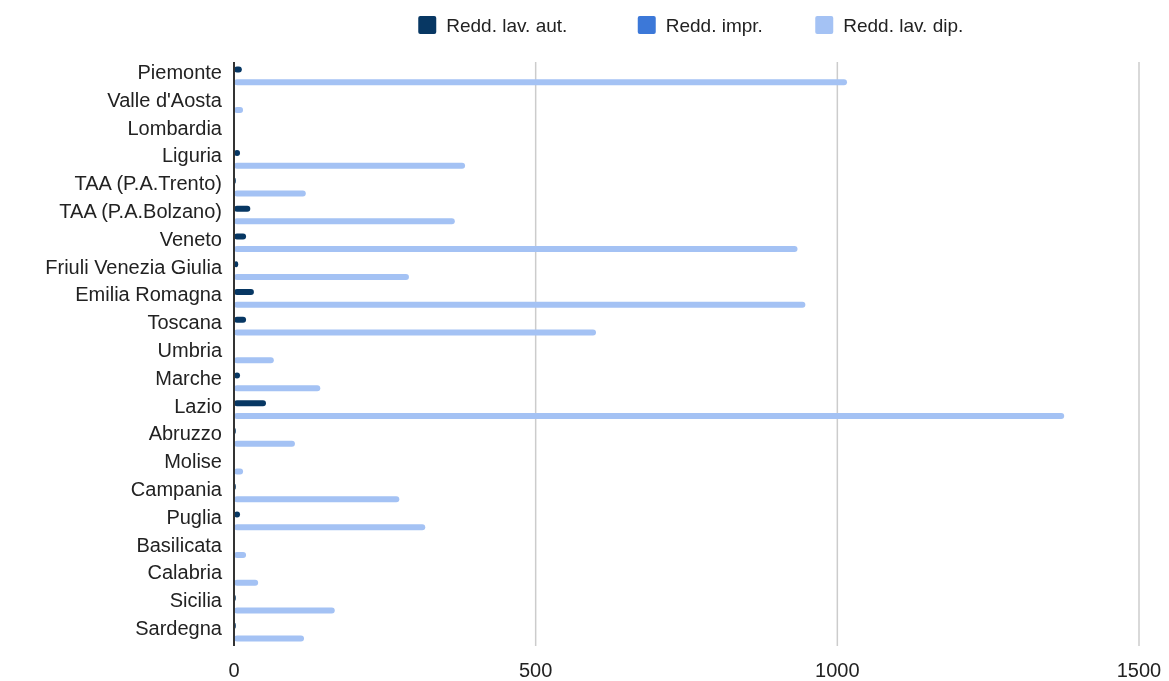 This screenshot has width=1169, height=681. What do you see at coordinates (714, 25) in the screenshot?
I see `legend-label: Redd. impr.` at bounding box center [714, 25].